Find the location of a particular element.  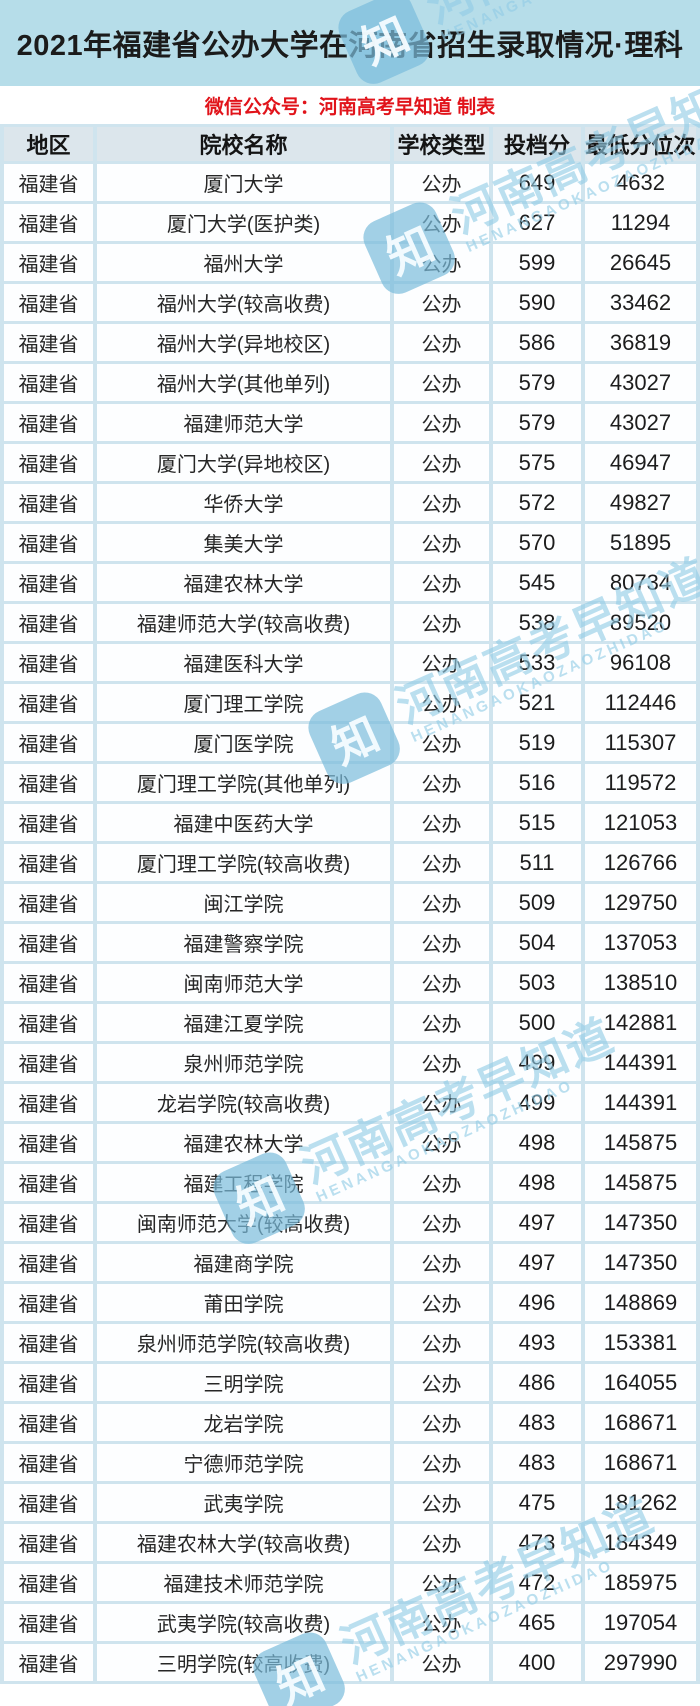

score-cell: 521 is located at coordinates (537, 702).